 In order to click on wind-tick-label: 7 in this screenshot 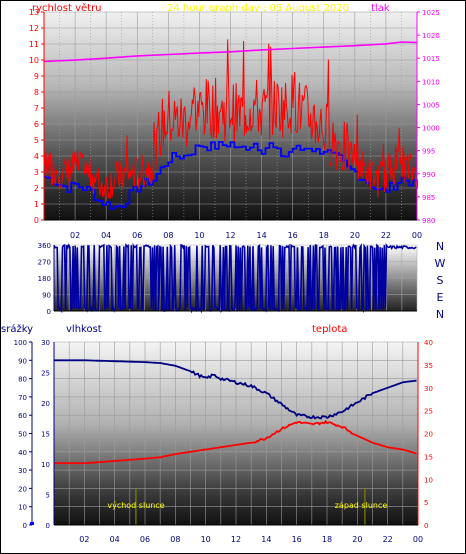, I will do `click(36, 108)`.